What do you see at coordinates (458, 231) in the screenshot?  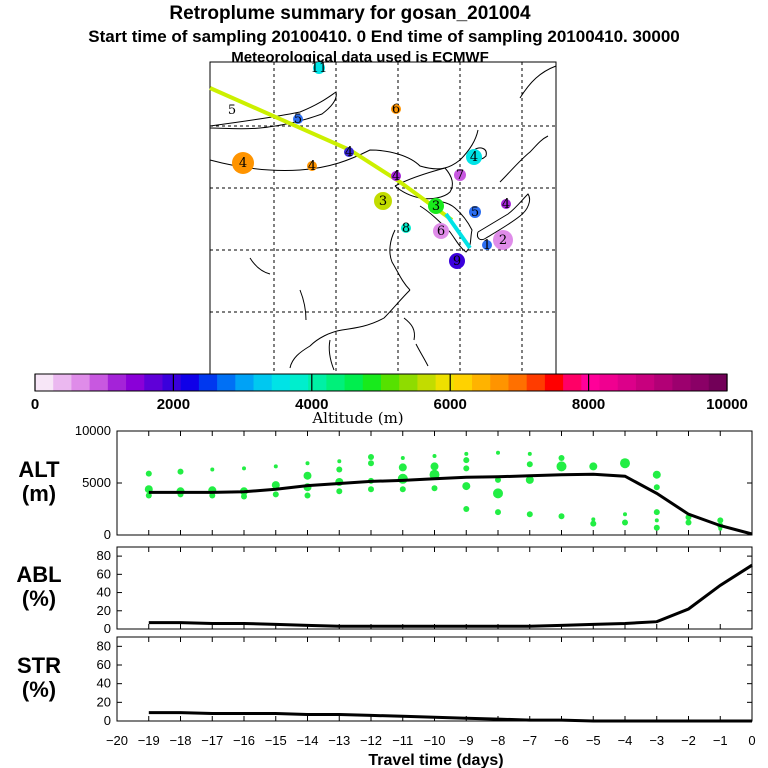 I see `trajectory-path-recent` at bounding box center [458, 231].